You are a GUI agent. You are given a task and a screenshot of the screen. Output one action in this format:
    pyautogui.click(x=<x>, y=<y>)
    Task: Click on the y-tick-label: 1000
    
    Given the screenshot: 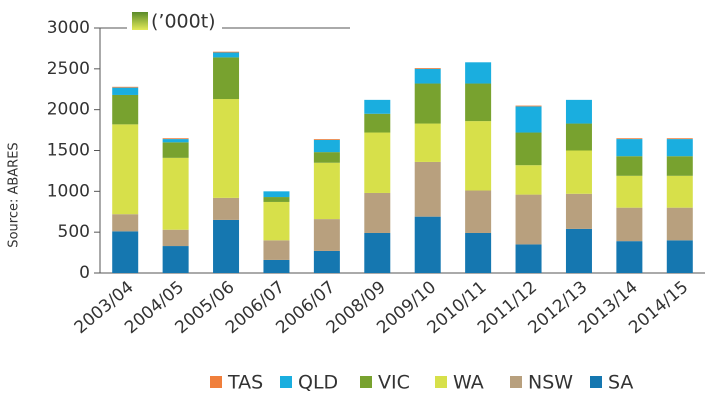 What is the action you would take?
    pyautogui.click(x=68, y=191)
    